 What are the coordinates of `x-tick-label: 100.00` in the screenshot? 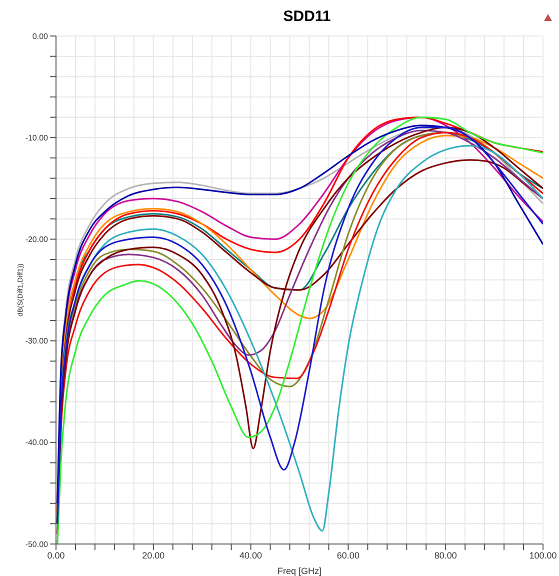 It's located at (543, 555).